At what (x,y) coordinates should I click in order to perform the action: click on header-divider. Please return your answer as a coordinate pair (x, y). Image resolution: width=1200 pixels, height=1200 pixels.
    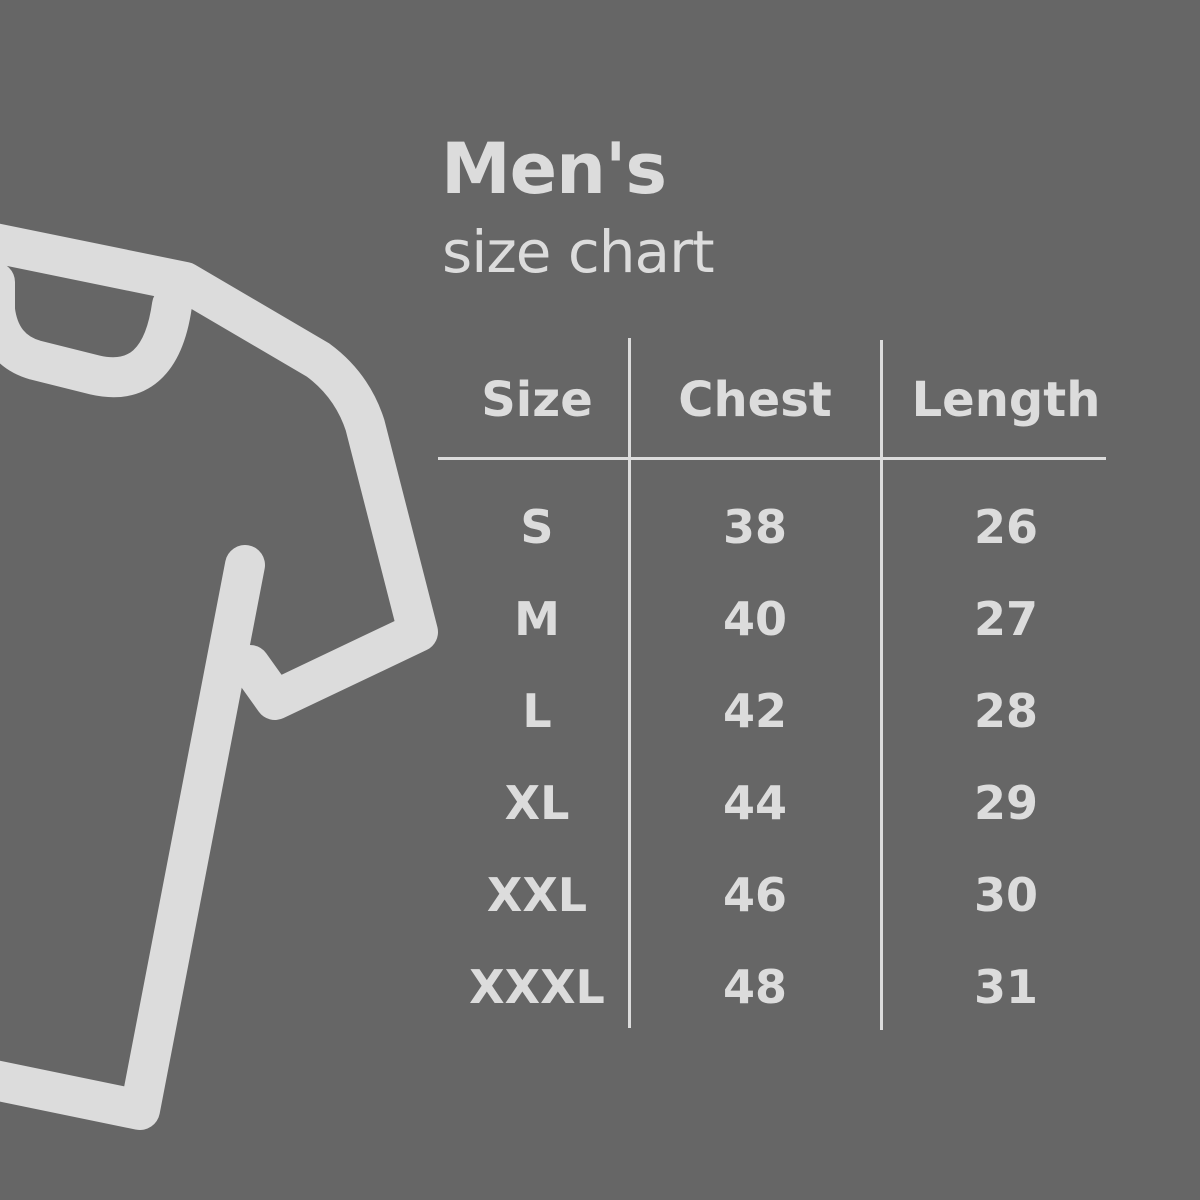
    Looking at the image, I should click on (772, 458).